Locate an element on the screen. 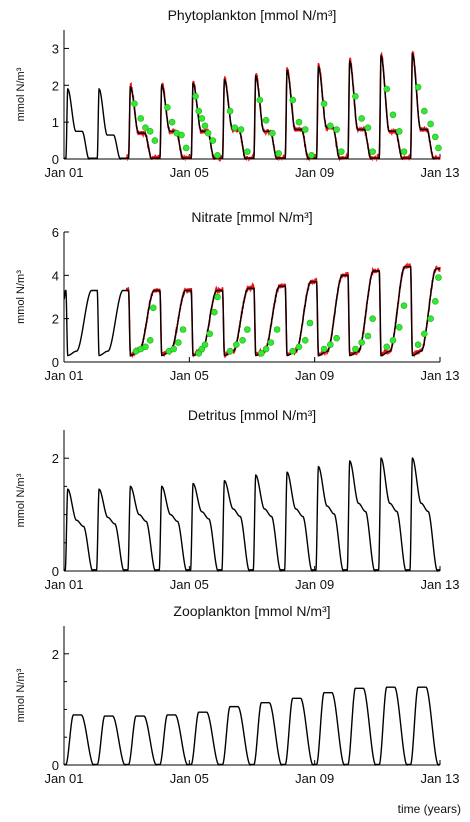 The height and width of the screenshot is (822, 470). y-tick-label: 1 is located at coordinates (55, 122).